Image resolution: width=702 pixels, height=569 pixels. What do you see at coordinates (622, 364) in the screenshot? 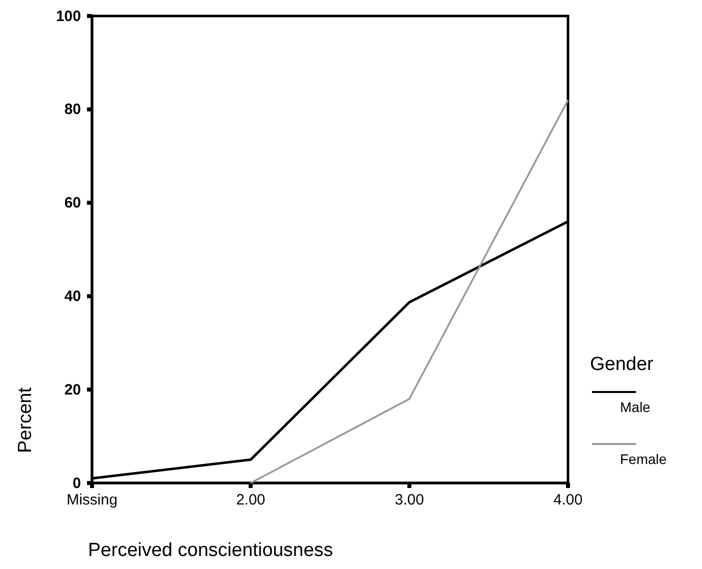
I see `legend-title: Gender` at bounding box center [622, 364].